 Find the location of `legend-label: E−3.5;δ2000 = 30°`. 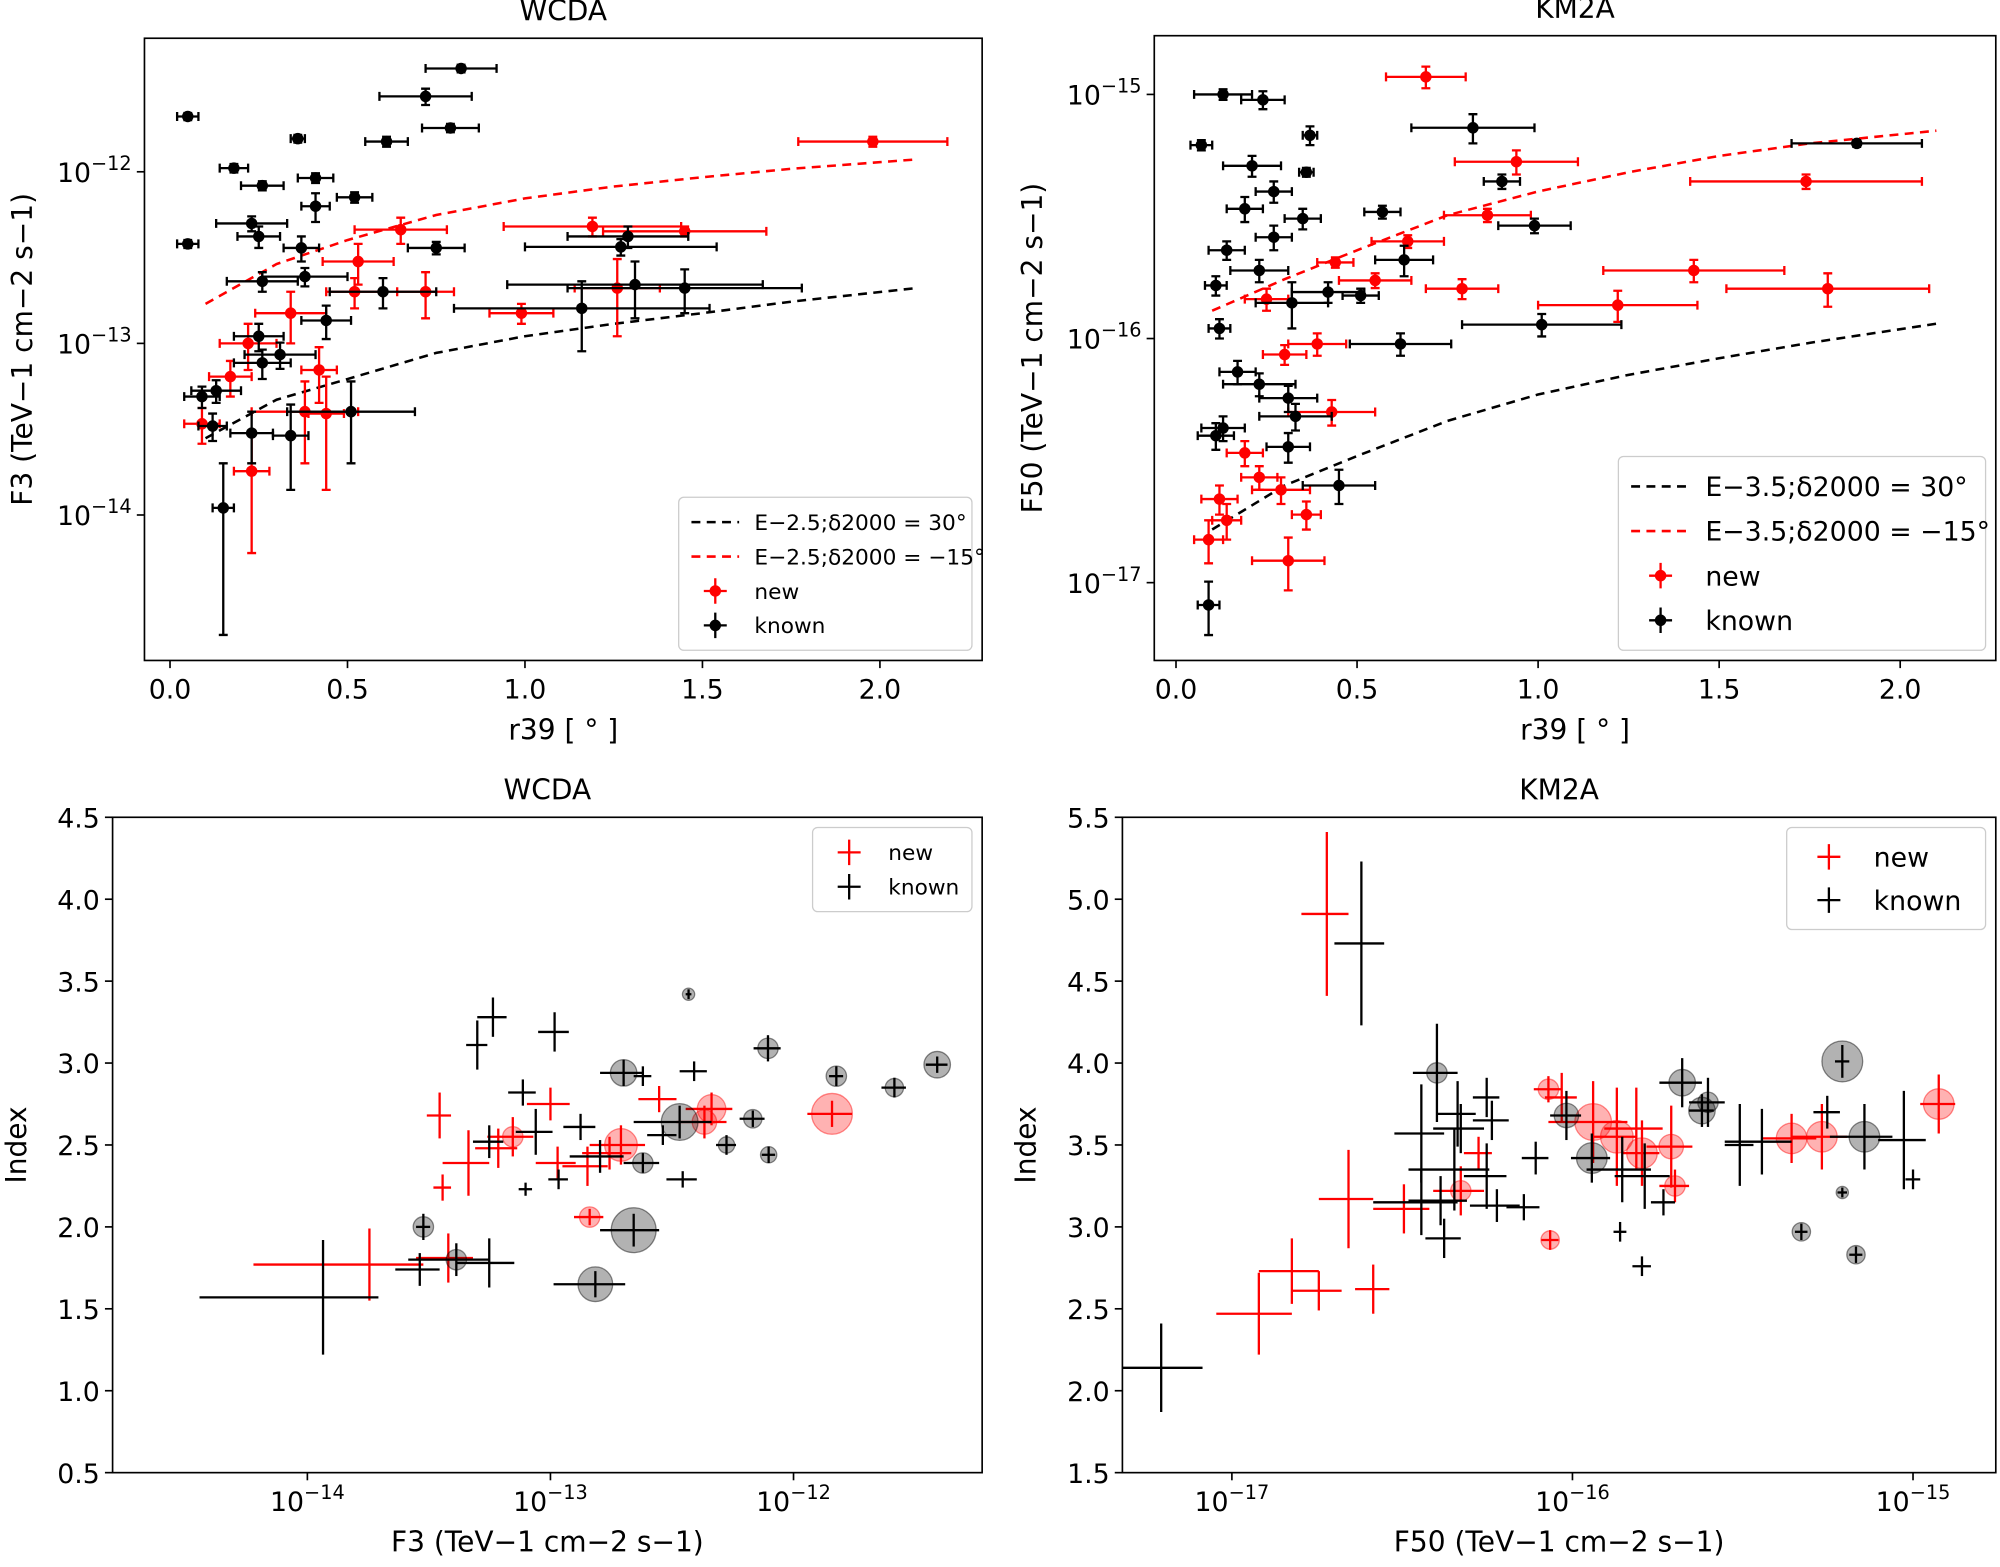

legend-label: E−3.5;δ2000 = 30° is located at coordinates (1836, 487).